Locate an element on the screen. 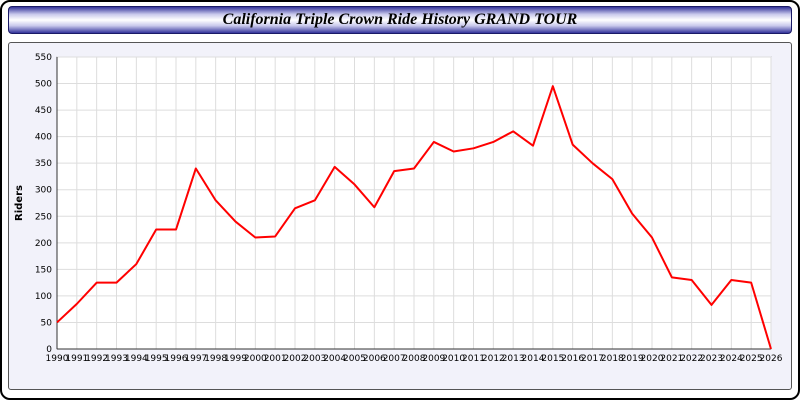 Image resolution: width=800 pixels, height=400 pixels. x-tick-label: 2006 is located at coordinates (374, 359).